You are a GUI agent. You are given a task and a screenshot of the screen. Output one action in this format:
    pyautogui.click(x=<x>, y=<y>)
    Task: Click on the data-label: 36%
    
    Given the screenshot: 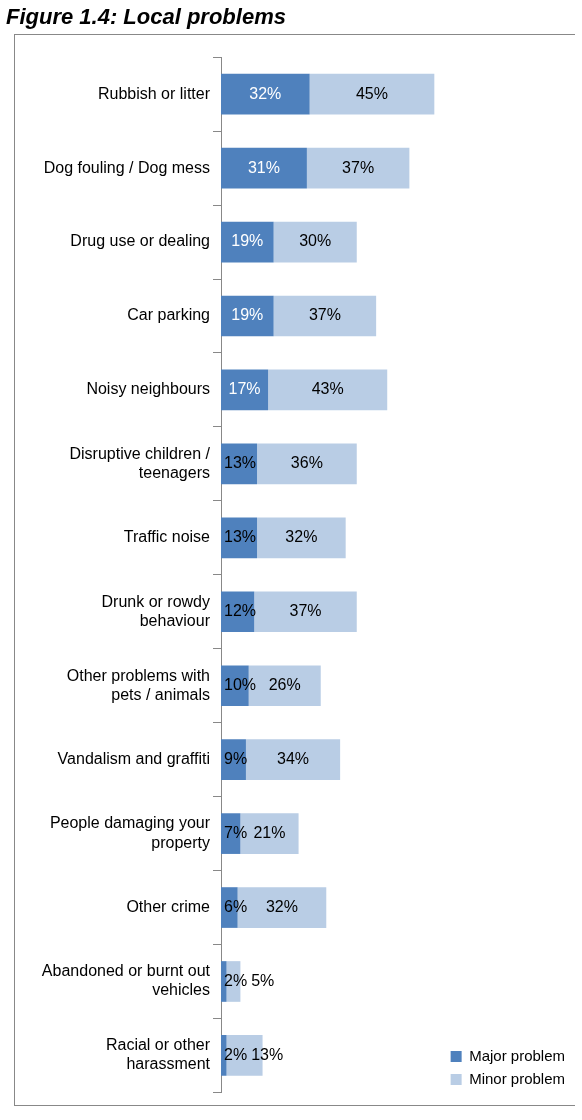 What is the action you would take?
    pyautogui.click(x=306, y=463)
    